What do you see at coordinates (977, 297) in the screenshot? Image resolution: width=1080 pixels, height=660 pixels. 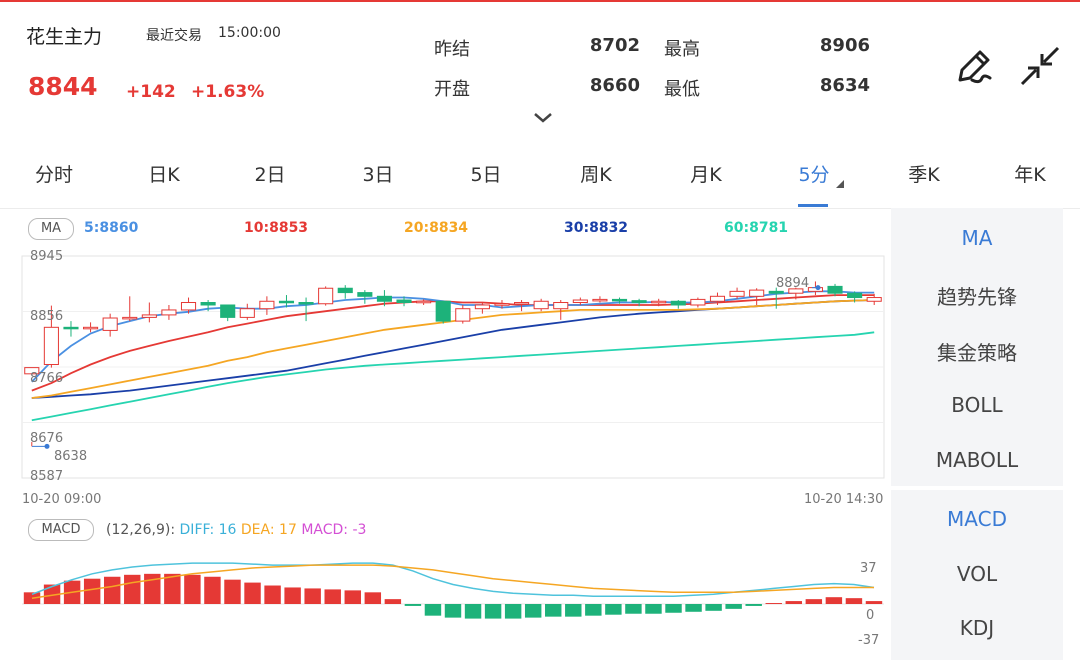 I see `indicator-trend-pioneer: 趋势先锋` at bounding box center [977, 297].